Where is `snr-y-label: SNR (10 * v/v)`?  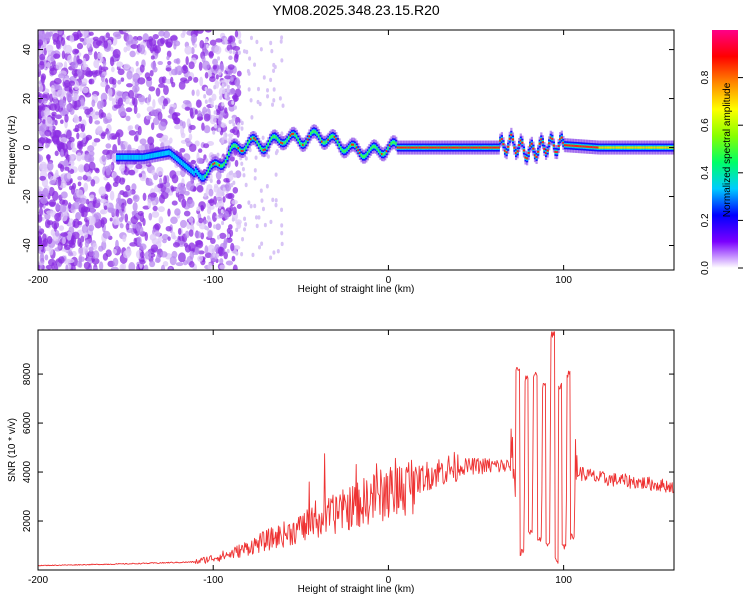
snr-y-label: SNR (10 * v/v) is located at coordinates (12, 450).